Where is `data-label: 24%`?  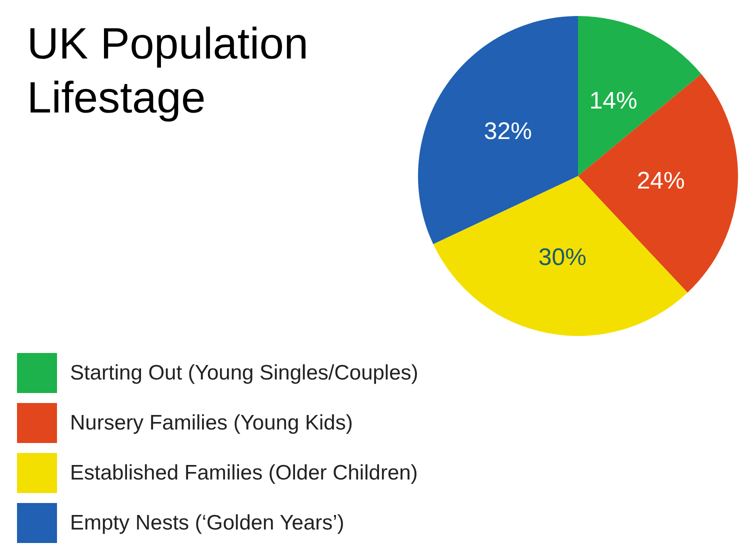
data-label: 24% is located at coordinates (660, 181).